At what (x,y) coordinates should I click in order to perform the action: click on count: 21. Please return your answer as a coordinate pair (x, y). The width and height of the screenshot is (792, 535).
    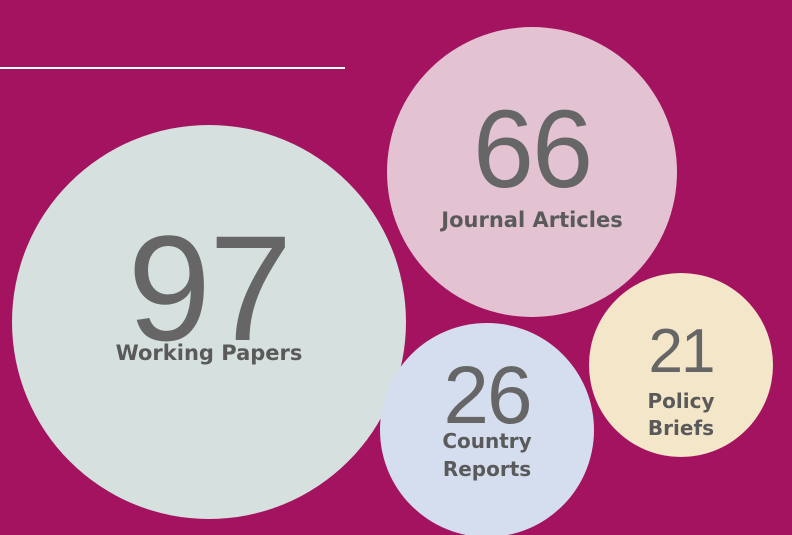
    Looking at the image, I should click on (681, 351).